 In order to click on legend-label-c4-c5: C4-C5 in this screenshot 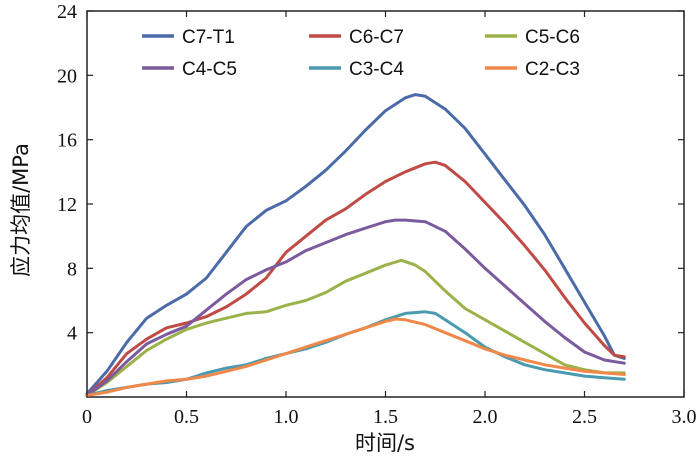, I will do `click(209, 69)`.